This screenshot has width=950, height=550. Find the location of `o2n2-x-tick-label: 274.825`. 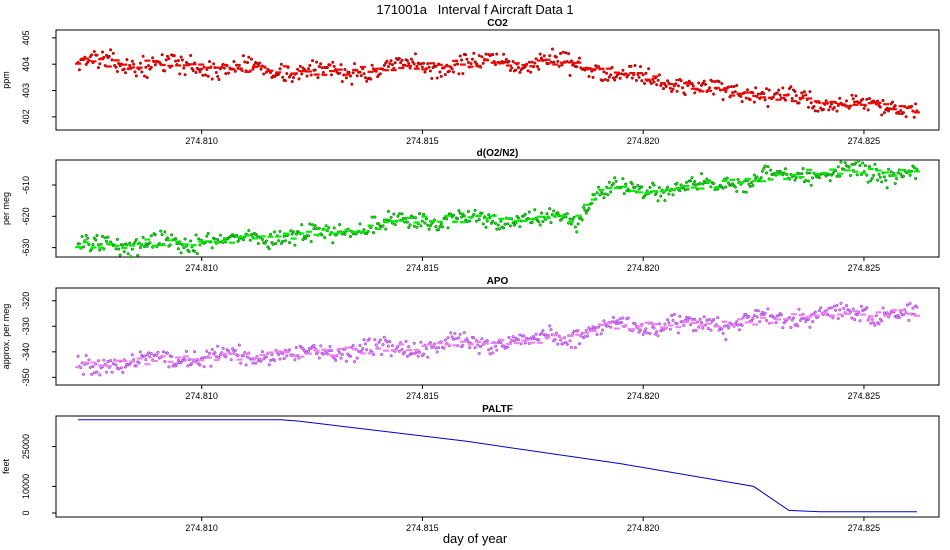

o2n2-x-tick-label: 274.825 is located at coordinates (864, 268).